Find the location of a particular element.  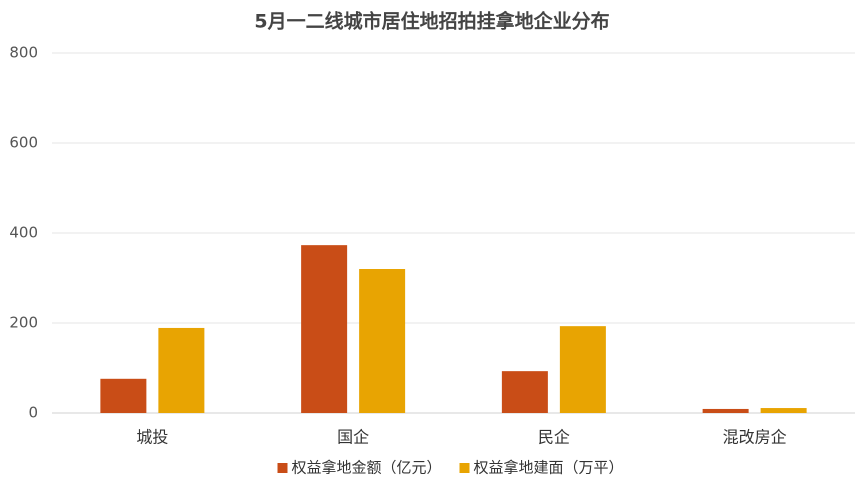

x-tick-label: 国企 is located at coordinates (353, 437).